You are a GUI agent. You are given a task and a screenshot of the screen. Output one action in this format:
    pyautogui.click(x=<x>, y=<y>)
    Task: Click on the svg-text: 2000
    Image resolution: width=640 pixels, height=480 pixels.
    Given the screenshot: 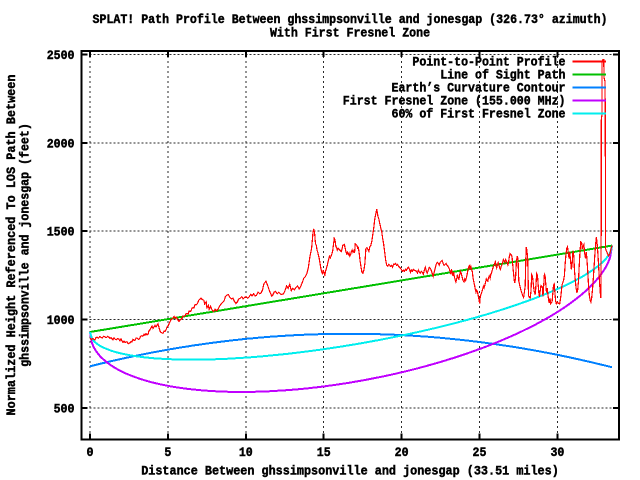 What is the action you would take?
    pyautogui.click(x=61, y=143)
    